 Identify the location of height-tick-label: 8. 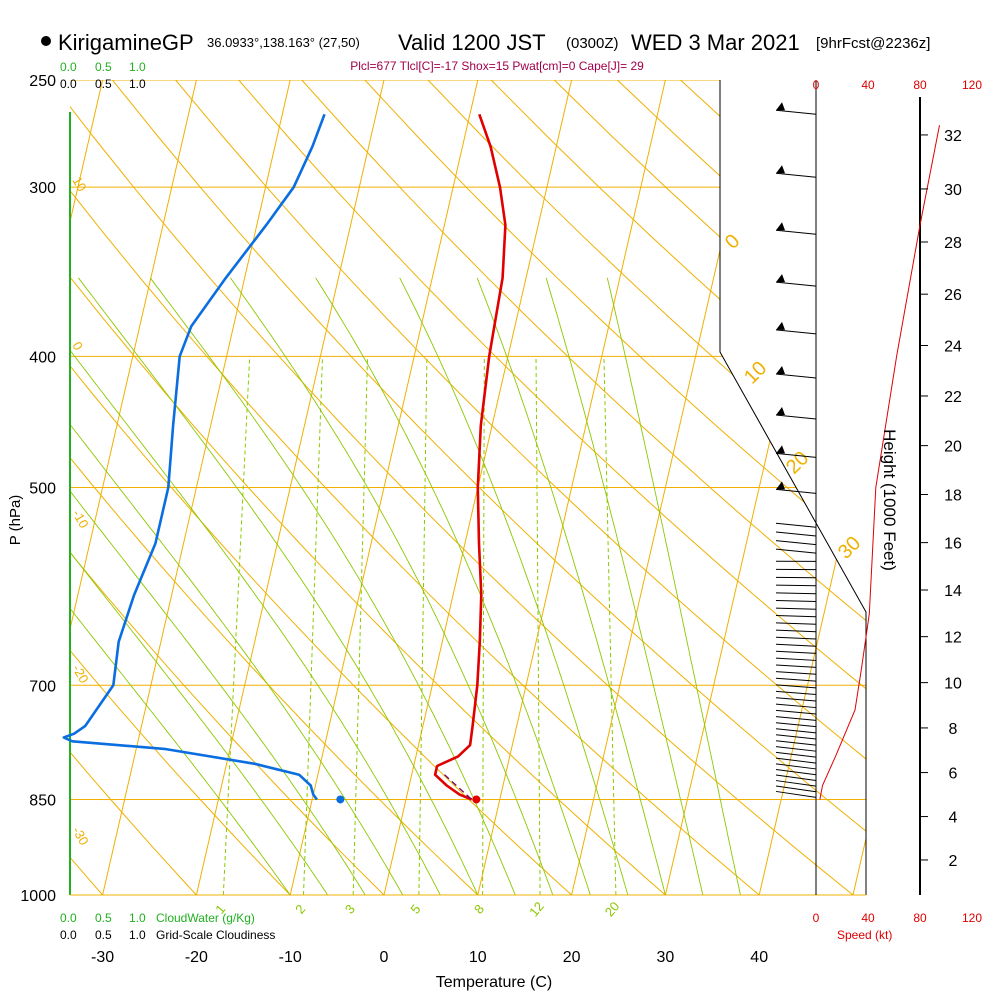
(953, 729).